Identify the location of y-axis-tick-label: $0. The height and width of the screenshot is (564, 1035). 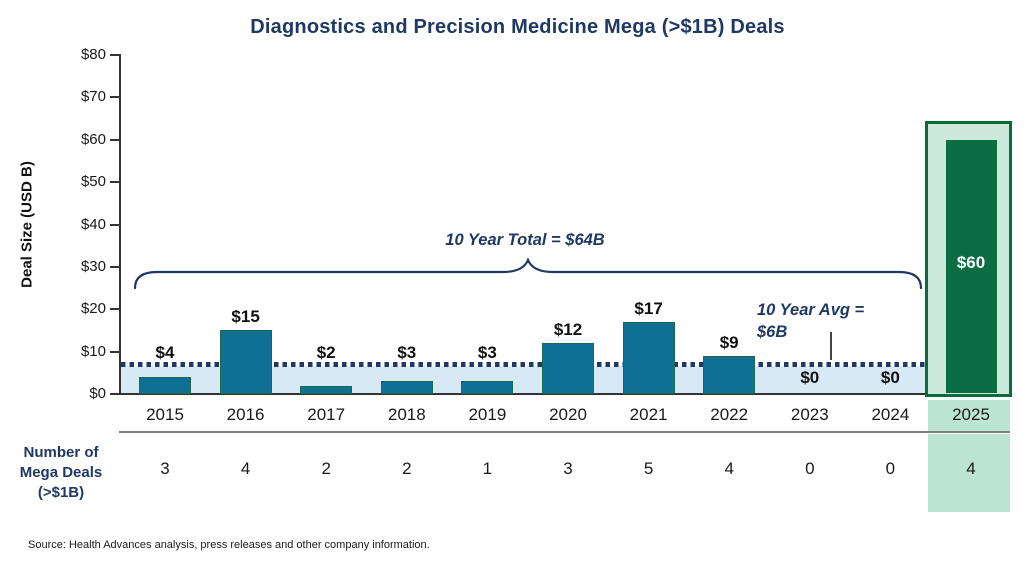
(97, 393).